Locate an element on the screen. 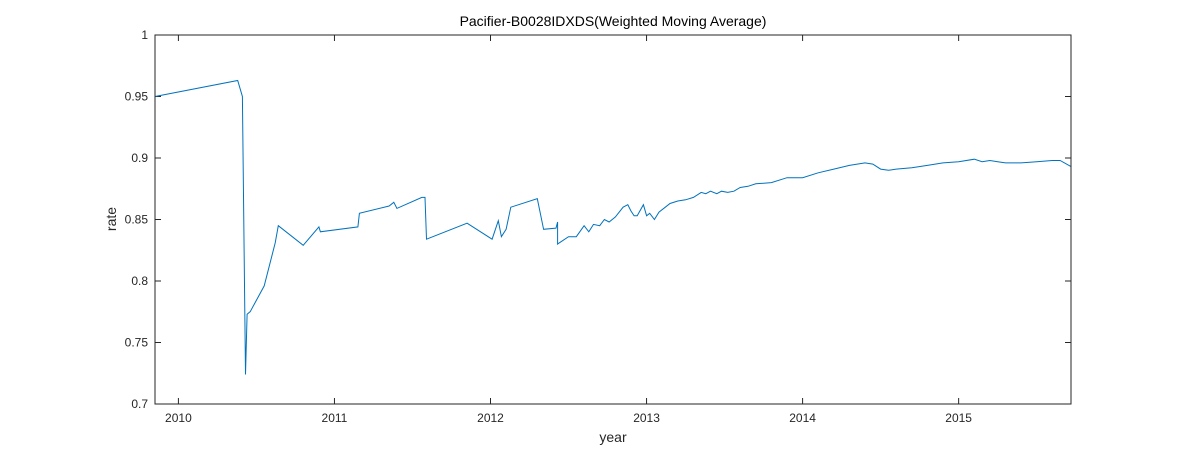  x-tick-label: 2015 is located at coordinates (958, 418).